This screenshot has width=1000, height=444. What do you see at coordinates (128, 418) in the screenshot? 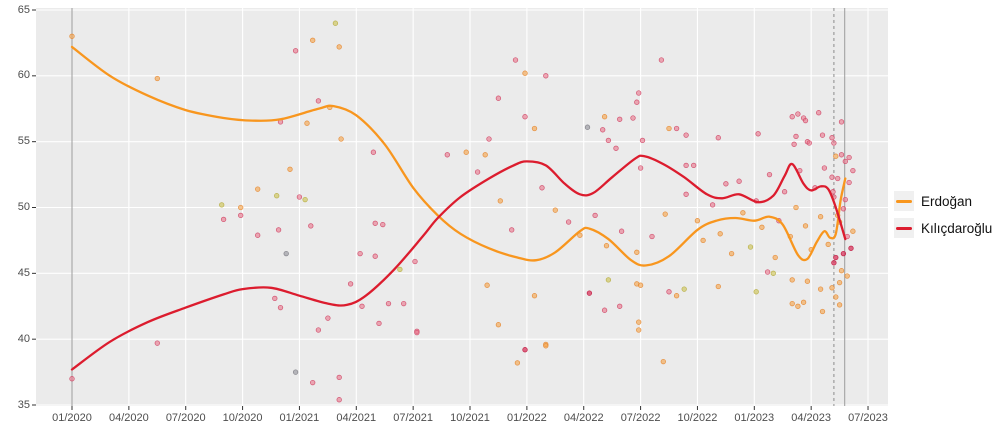
I see `x-axis-label: 04/2020` at bounding box center [128, 418].